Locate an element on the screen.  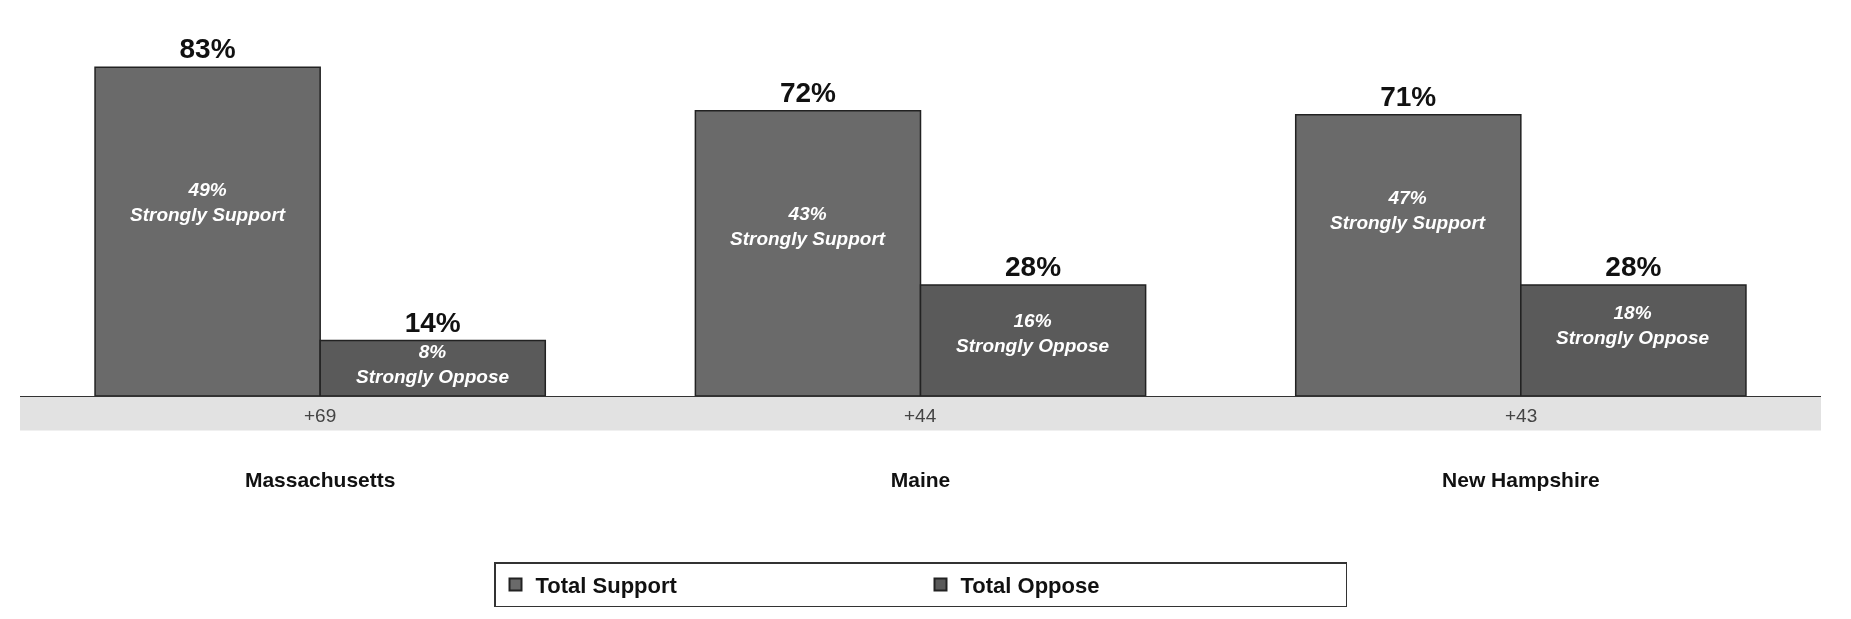
data-label: 14% is located at coordinates (432, 322).